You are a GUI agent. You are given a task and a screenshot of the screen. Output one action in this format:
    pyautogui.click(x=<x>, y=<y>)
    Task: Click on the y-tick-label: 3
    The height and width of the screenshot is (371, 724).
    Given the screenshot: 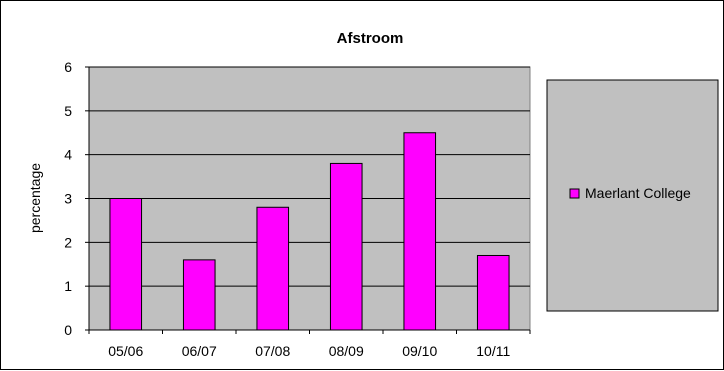 What is the action you would take?
    pyautogui.click(x=68, y=199)
    